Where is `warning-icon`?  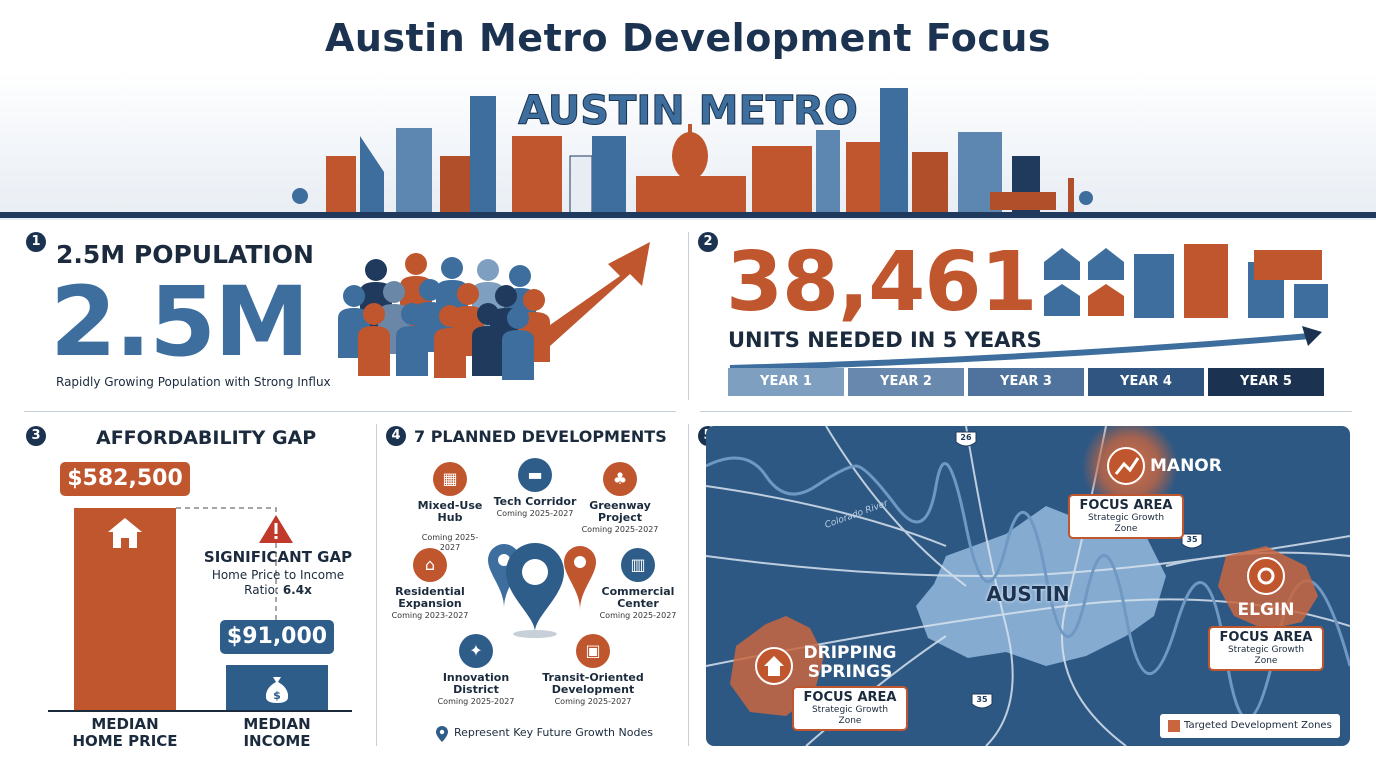
warning-icon is located at coordinates (276, 529).